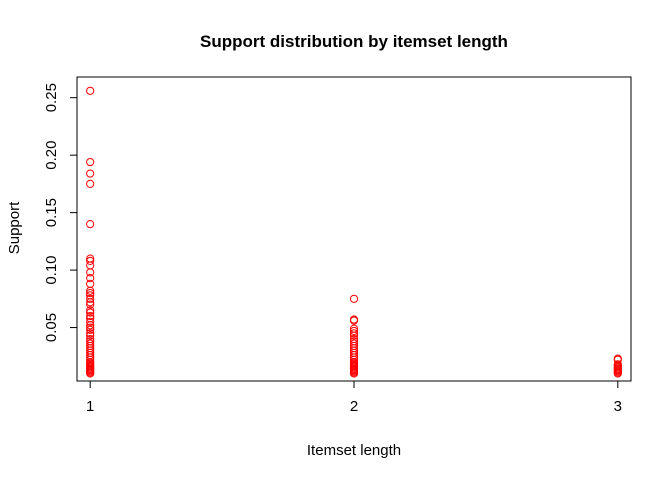  Describe the element at coordinates (90, 406) in the screenshot. I see `x-tick-label: 1` at that location.